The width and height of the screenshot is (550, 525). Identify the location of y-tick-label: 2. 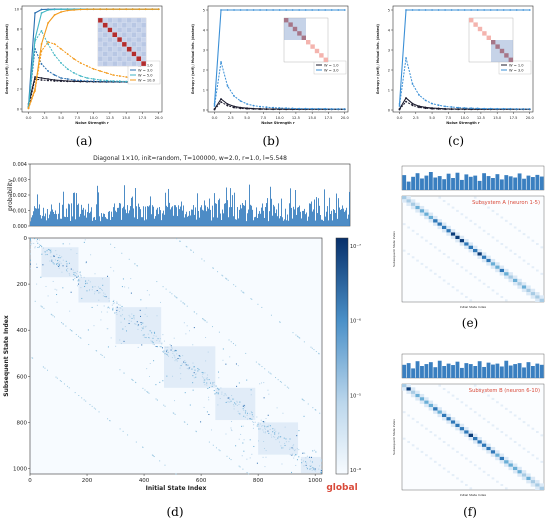
(204, 70).